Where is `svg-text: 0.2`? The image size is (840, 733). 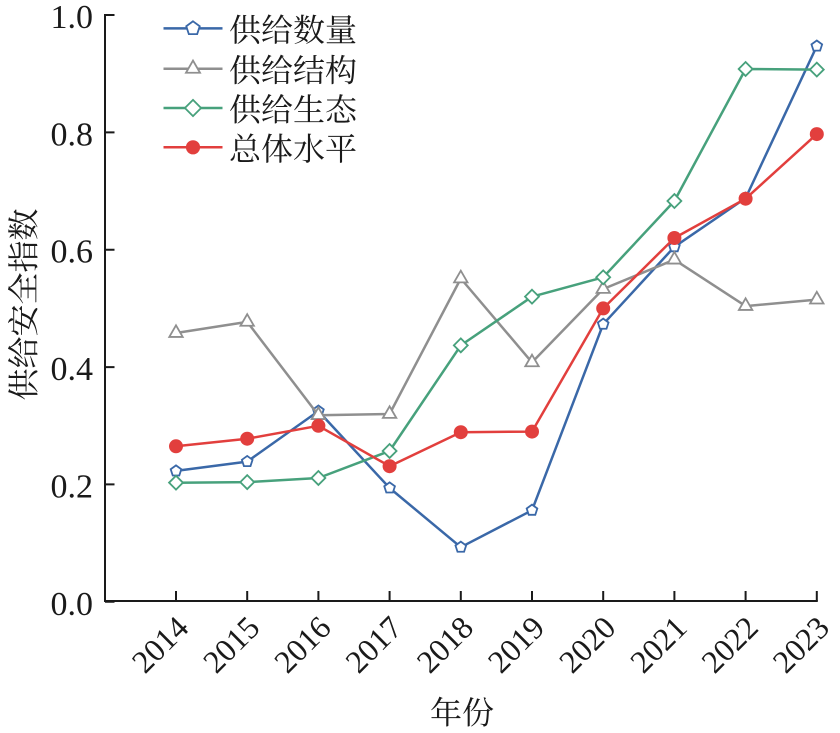 svg-text: 0.2 is located at coordinates (72, 486).